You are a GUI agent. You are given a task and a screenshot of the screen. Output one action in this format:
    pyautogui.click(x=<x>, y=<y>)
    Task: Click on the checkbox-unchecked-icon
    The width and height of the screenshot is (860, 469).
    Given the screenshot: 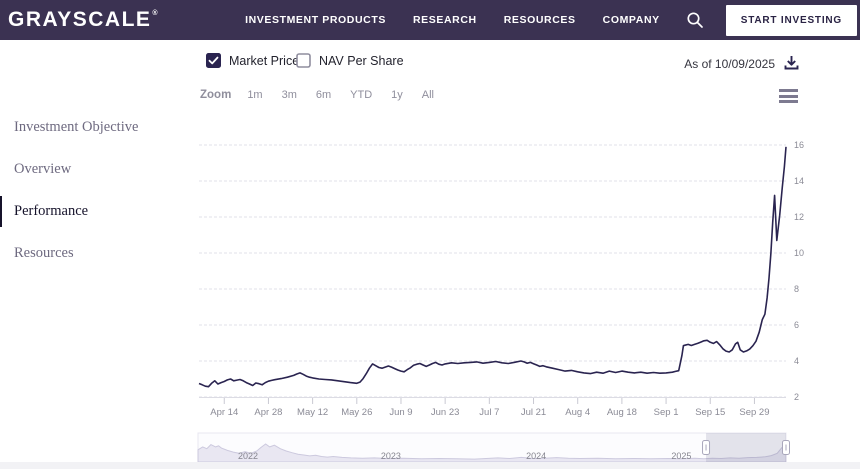 What is the action you would take?
    pyautogui.click(x=303, y=60)
    